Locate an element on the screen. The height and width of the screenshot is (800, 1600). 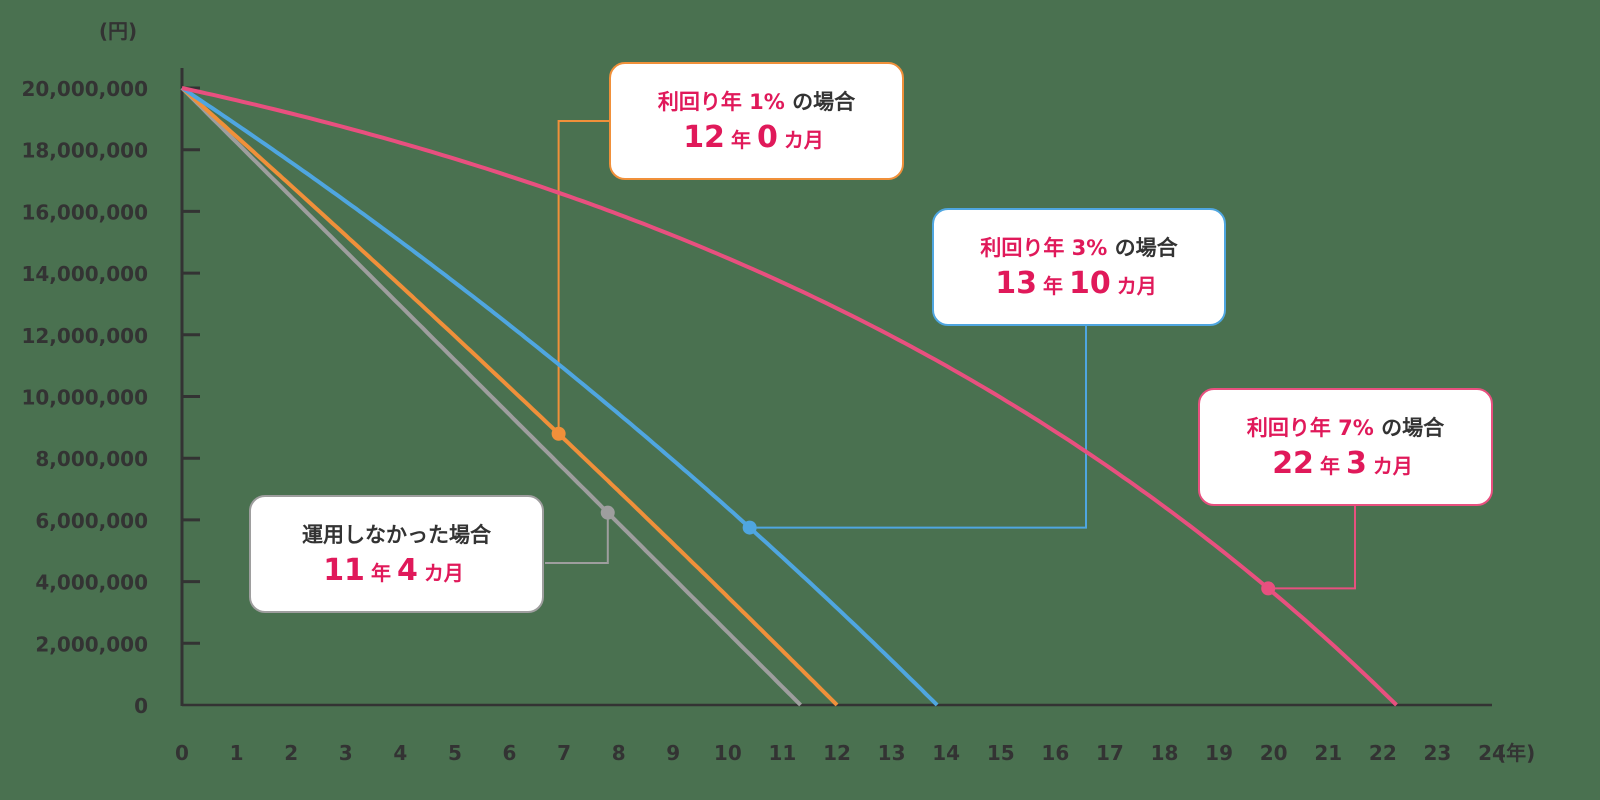
callout-title-rate: 利回り年 1% is located at coordinates (721, 102).